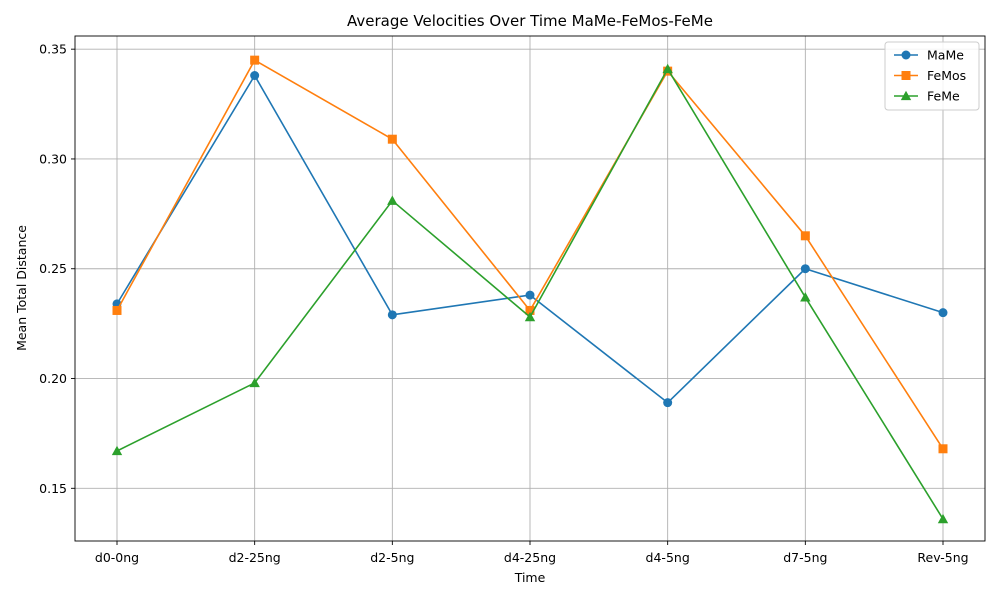  I want to click on legend-marker-femos, so click(906, 75).